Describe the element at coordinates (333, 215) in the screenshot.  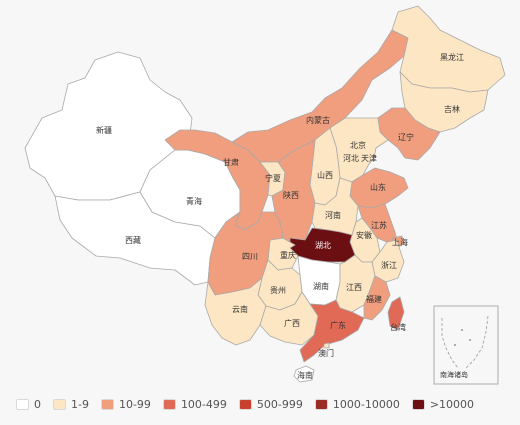
I see `label-henan: 河南` at that location.